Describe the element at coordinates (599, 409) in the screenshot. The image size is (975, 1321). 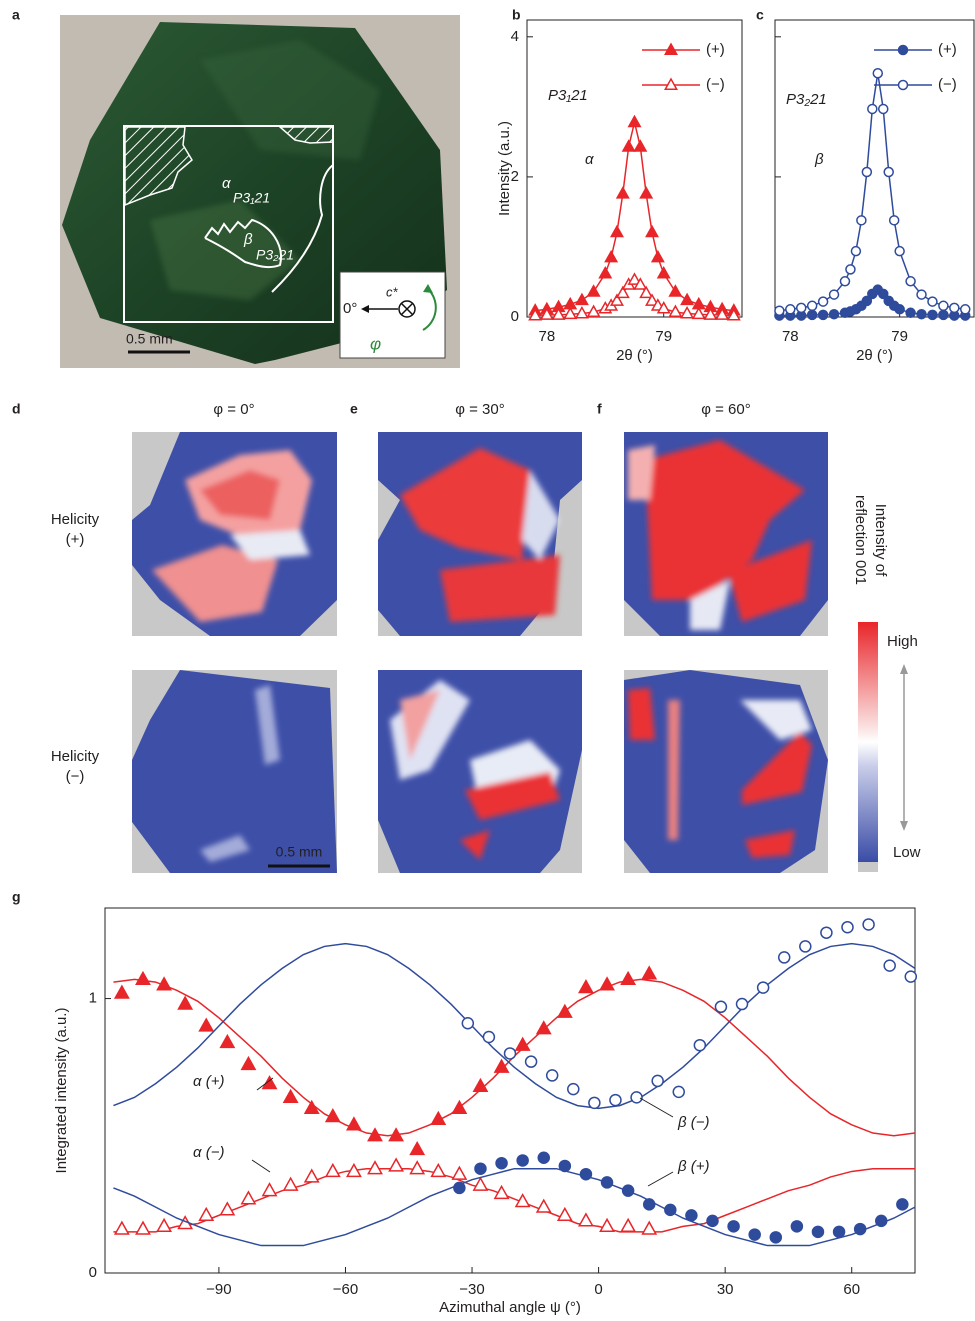
I see `panel-label: f` at that location.